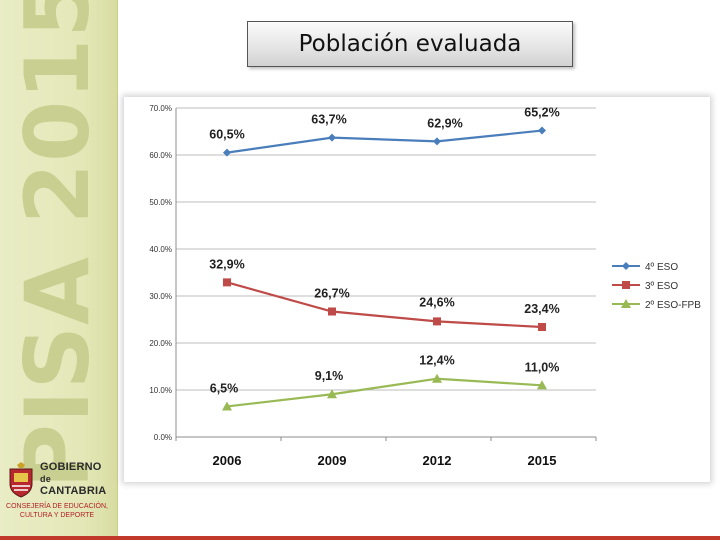 The image size is (720, 540). What do you see at coordinates (328, 120) in the screenshot?
I see `data-label: 63,7%` at bounding box center [328, 120].